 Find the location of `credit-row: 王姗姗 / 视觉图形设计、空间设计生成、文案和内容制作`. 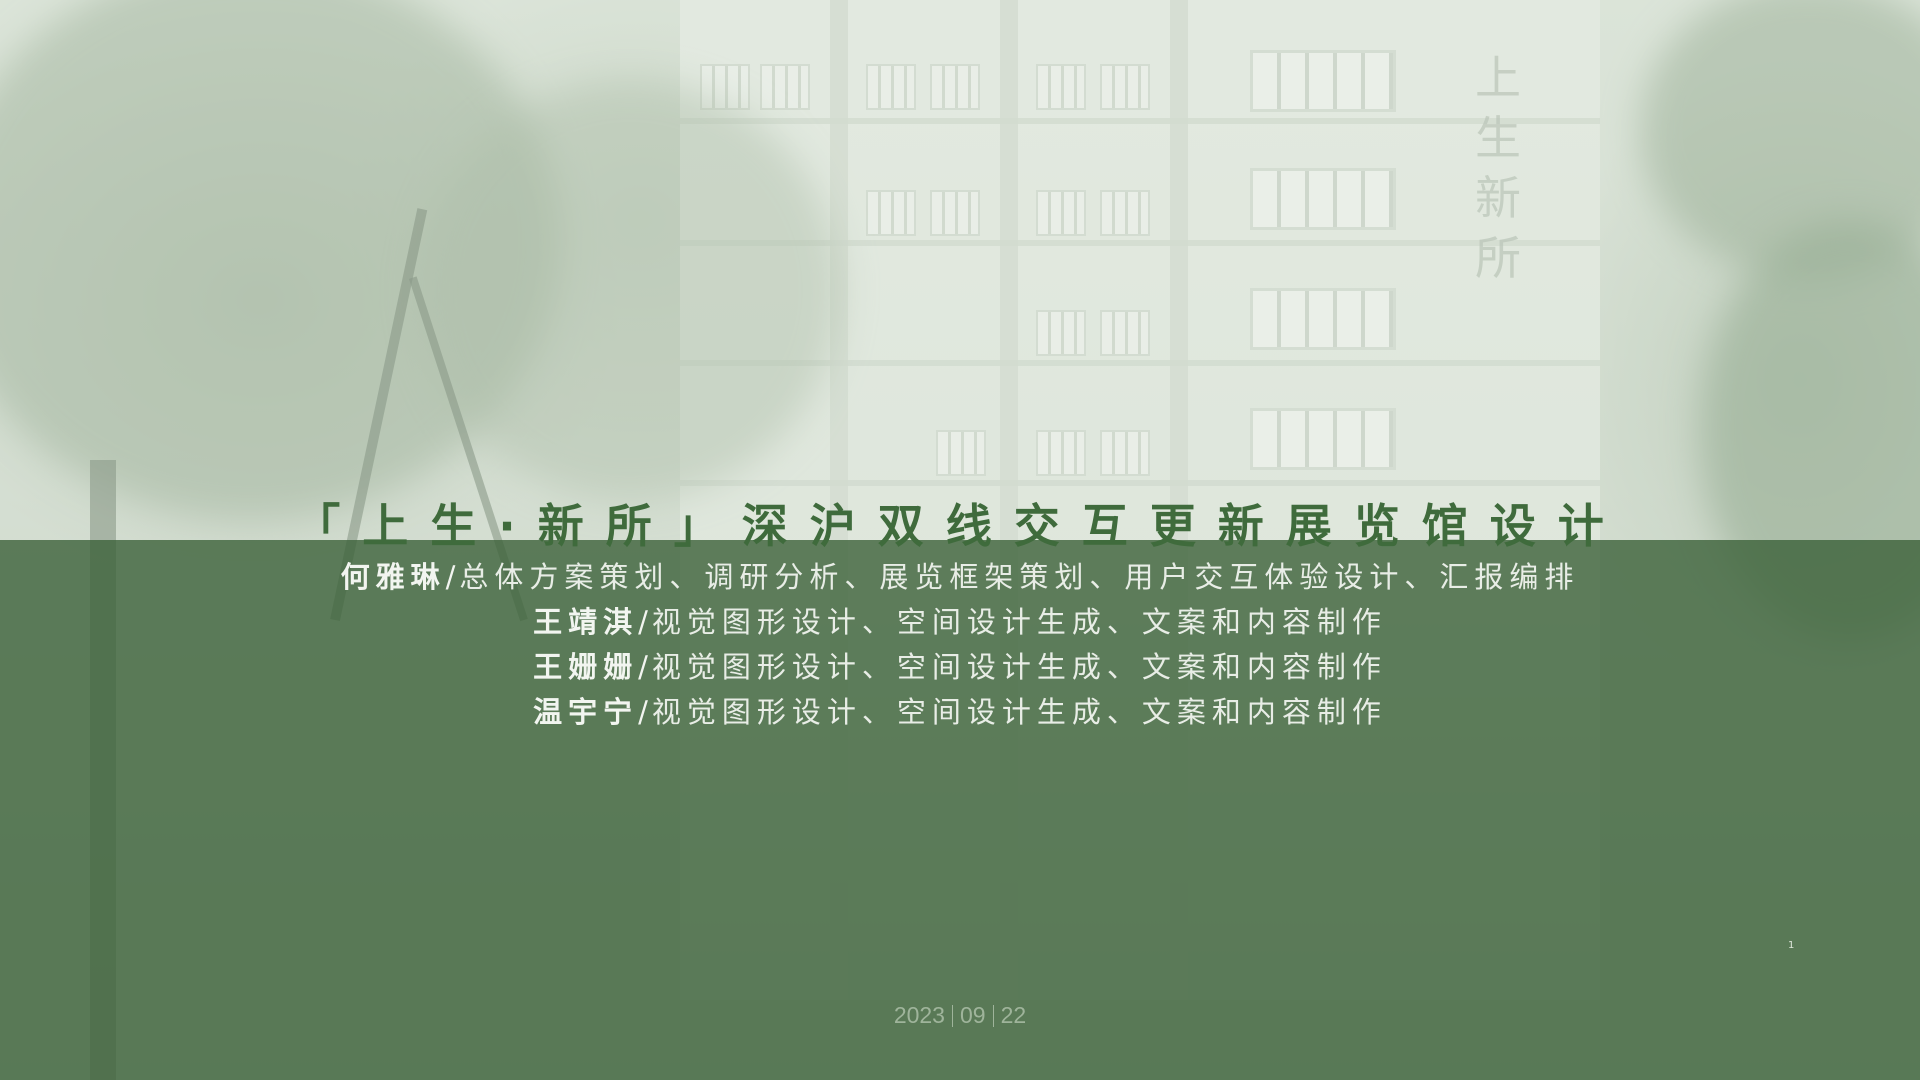

credit-row: 王姗姗 / 视觉图形设计、空间设计生成、文案和内容制作 is located at coordinates (960, 666).